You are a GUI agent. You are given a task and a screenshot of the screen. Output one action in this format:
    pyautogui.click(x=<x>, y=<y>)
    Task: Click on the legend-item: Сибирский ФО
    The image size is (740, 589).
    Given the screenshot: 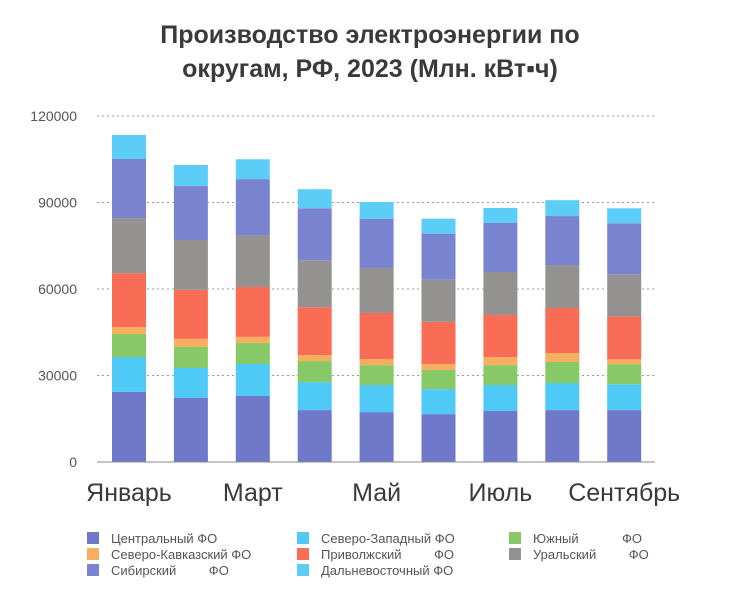 What is the action you would take?
    pyautogui.click(x=158, y=570)
    